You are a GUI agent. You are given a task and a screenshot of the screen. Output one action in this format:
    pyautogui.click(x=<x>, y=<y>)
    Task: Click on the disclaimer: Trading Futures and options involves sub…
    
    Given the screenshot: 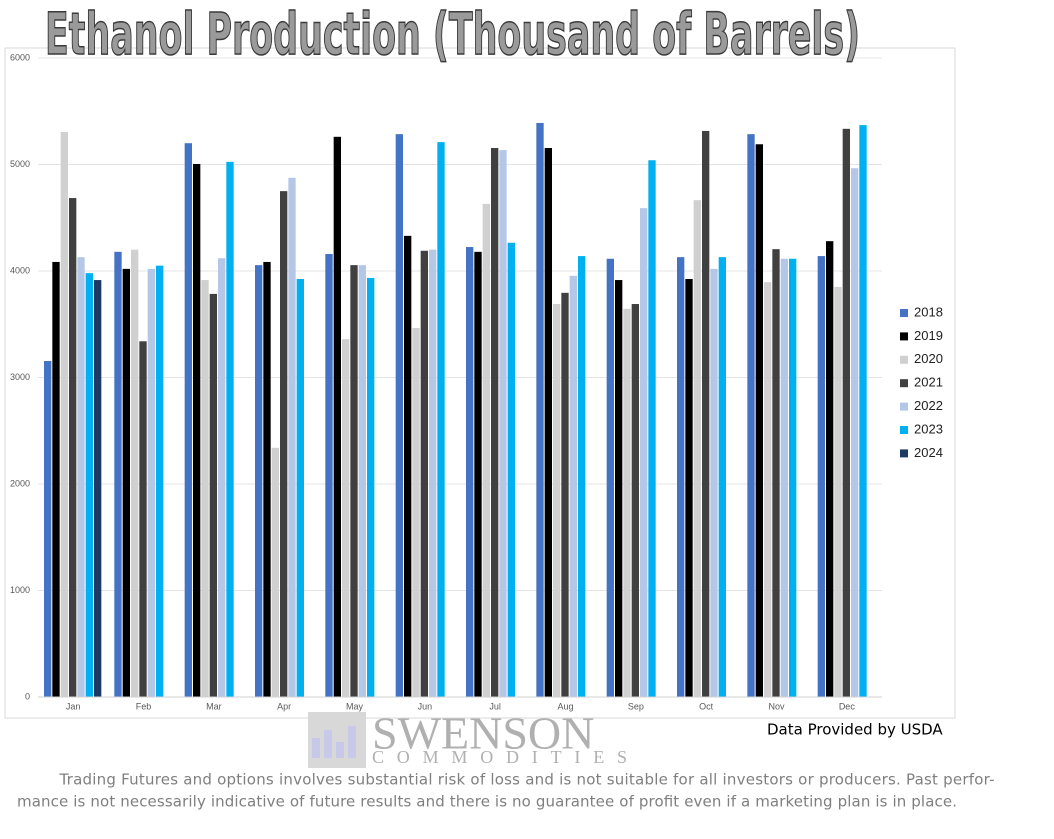 What is the action you would take?
    pyautogui.click(x=527, y=780)
    